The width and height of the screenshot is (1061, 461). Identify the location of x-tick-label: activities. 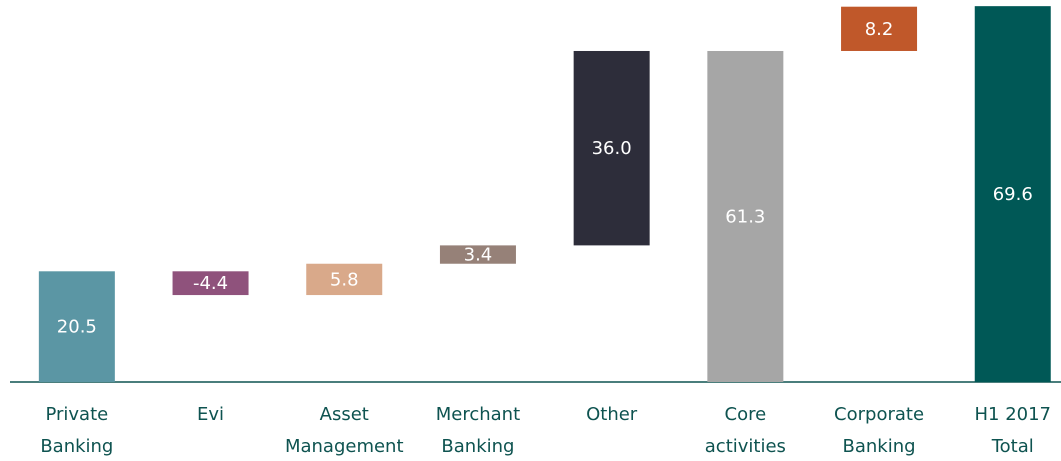
(745, 446).